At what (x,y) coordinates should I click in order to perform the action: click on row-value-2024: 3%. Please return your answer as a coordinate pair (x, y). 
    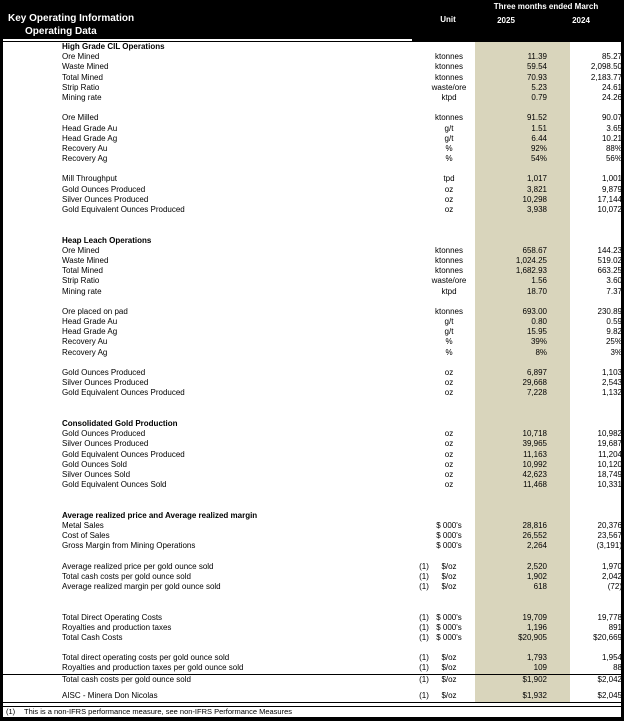
    Looking at the image, I should click on (615, 352).